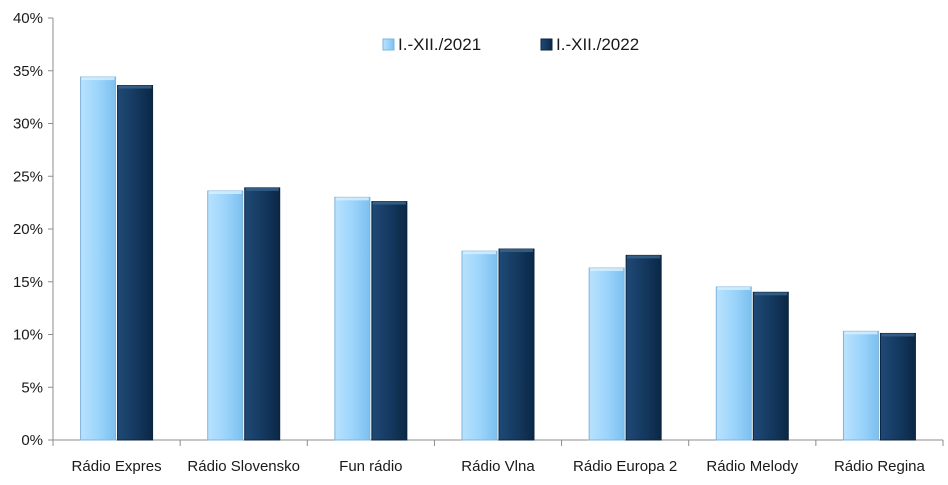  Describe the element at coordinates (32, 387) in the screenshot. I see `y-tick-label: 5%` at that location.